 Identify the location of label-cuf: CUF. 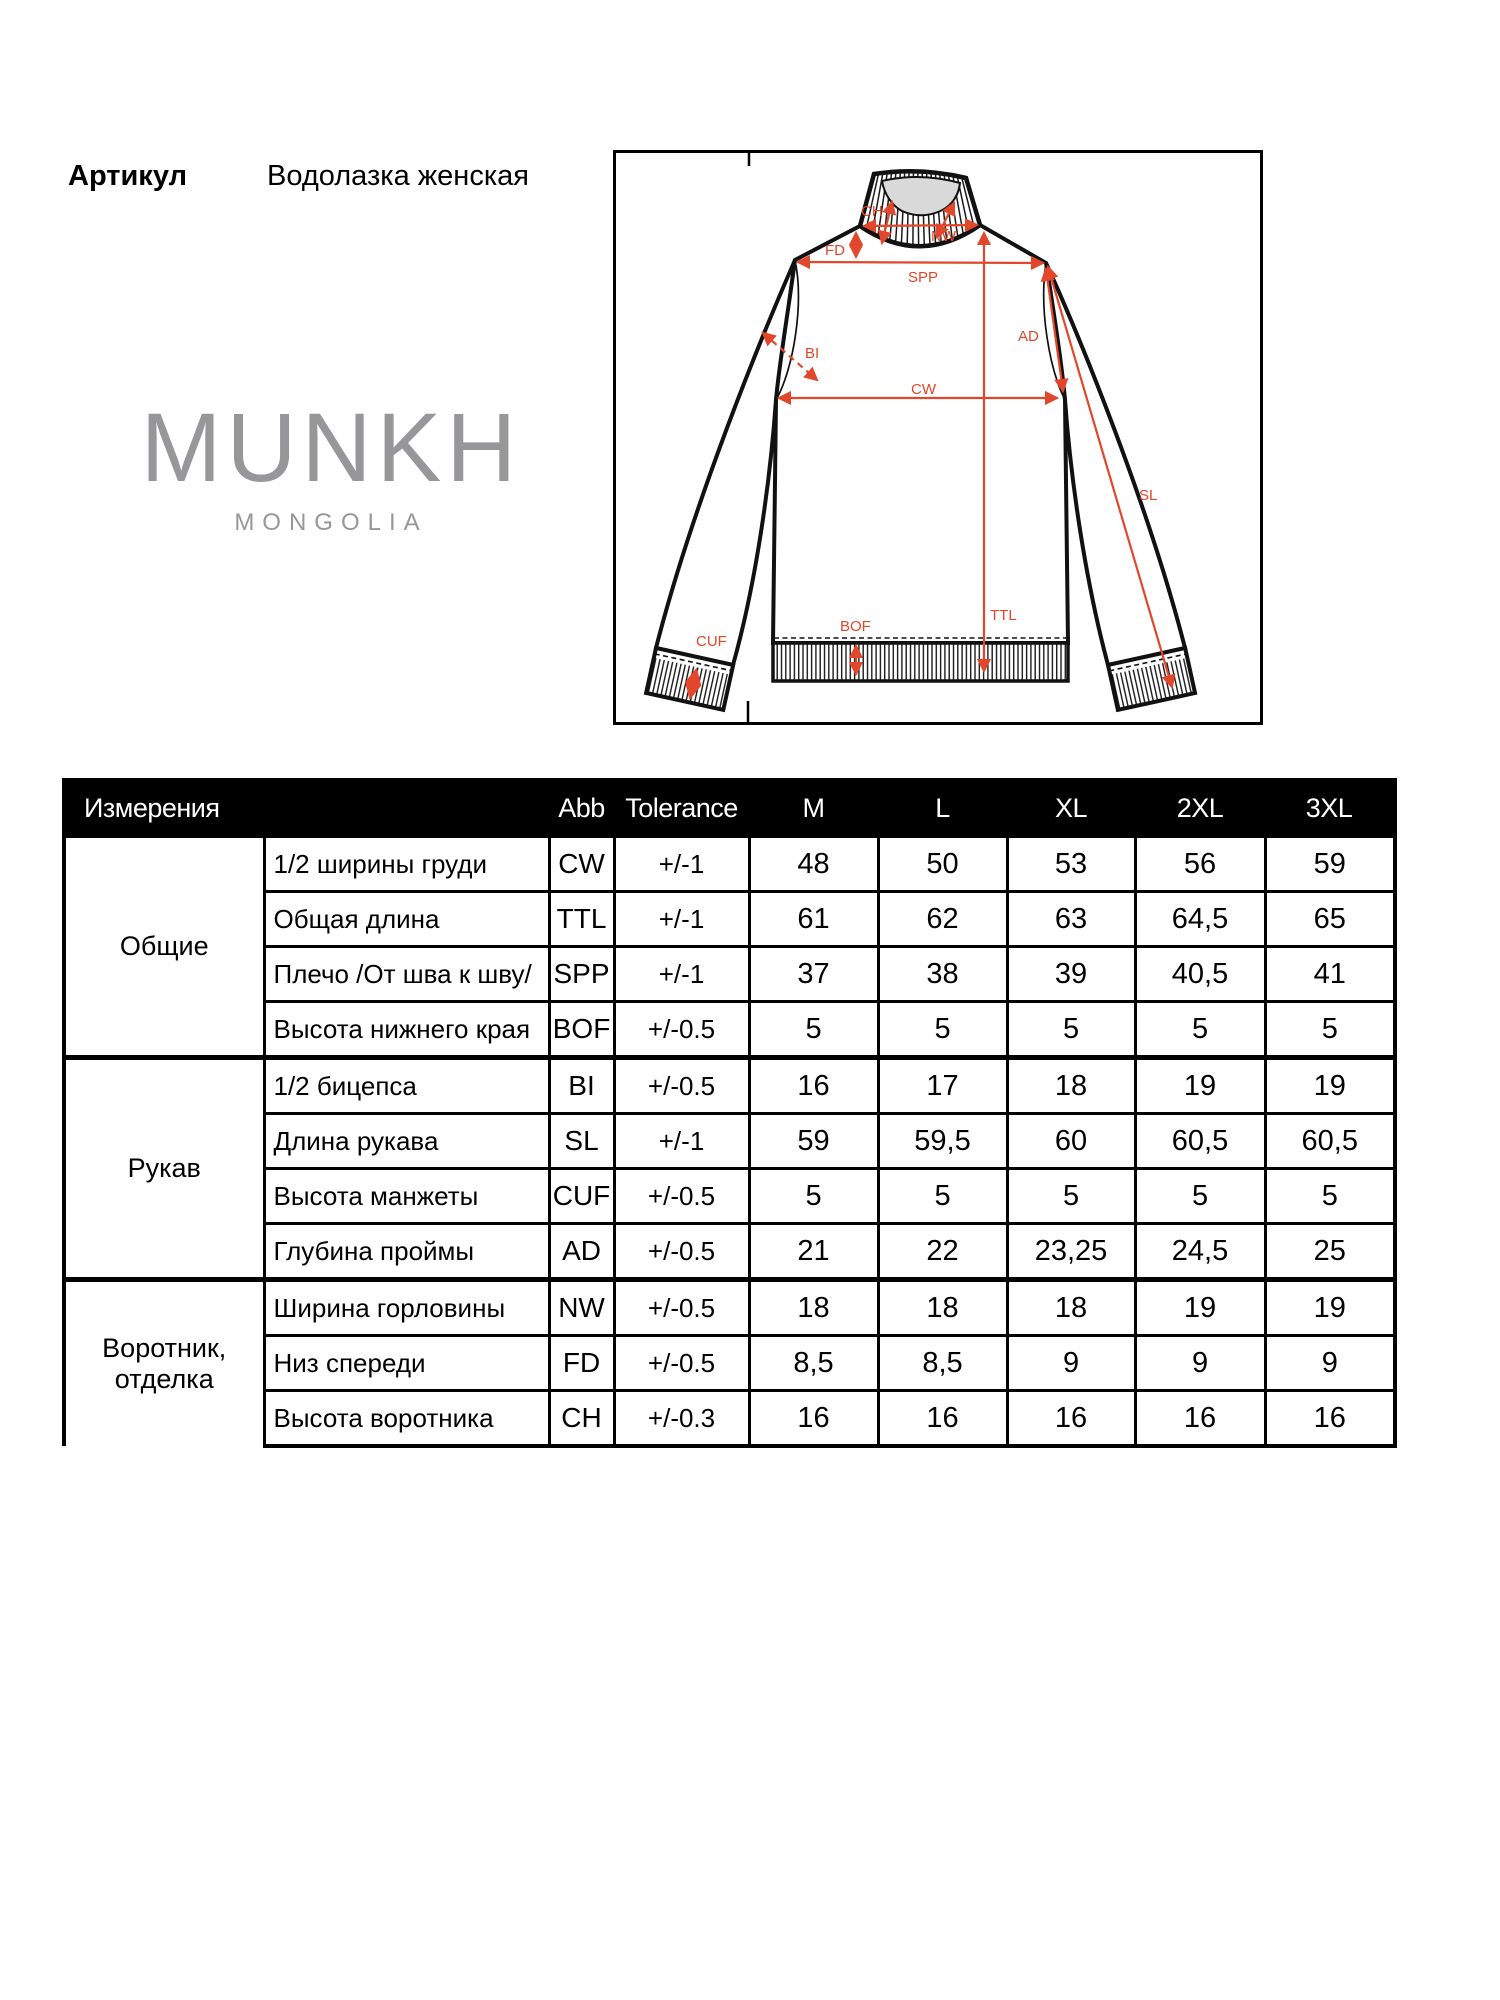
(711, 641).